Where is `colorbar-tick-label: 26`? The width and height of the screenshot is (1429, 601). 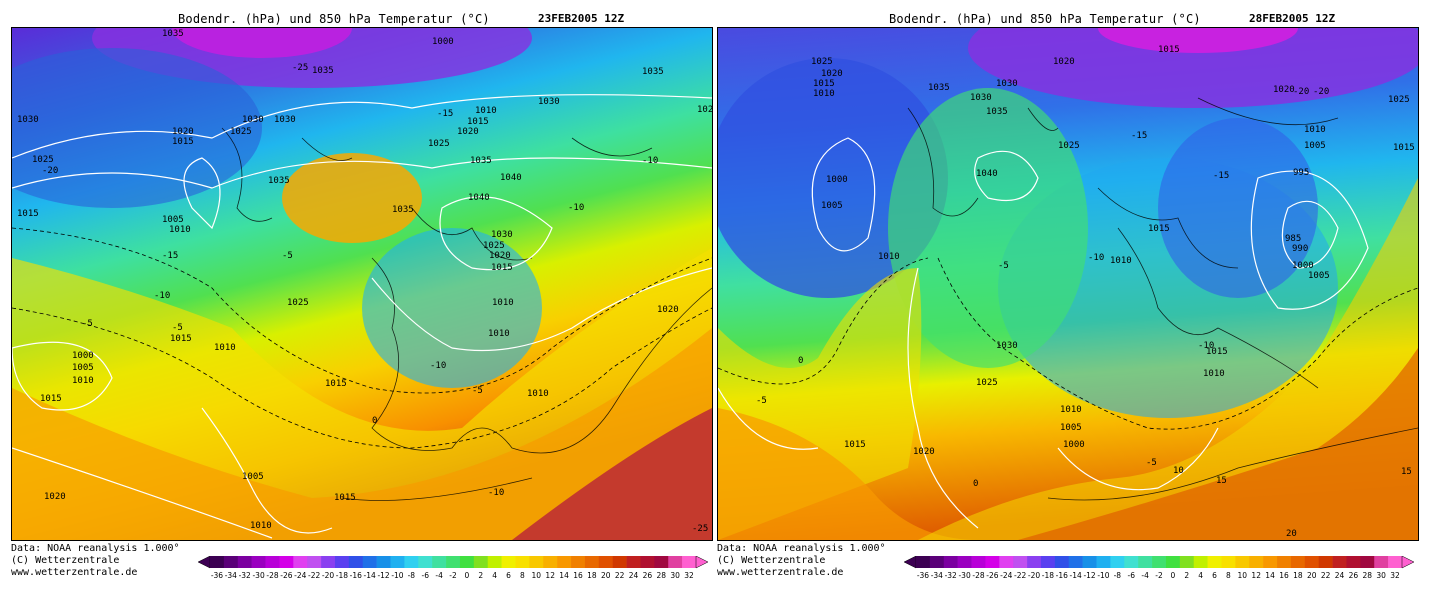
colorbar-tick-label: 26 is located at coordinates (1354, 575).